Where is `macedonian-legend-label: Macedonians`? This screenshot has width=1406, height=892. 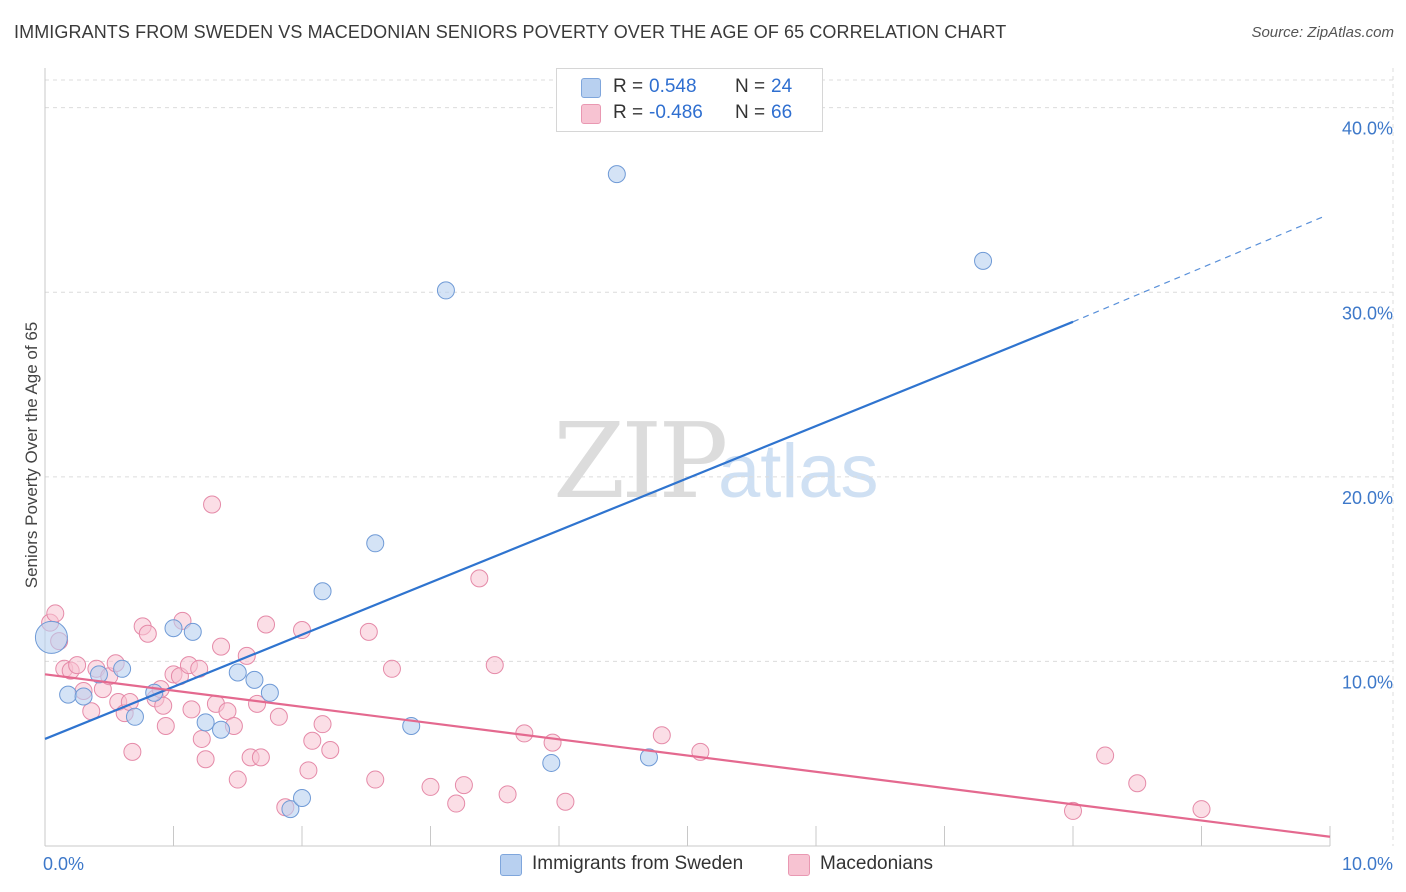
macedonian-legend-label: Macedonians is located at coordinates (877, 863).